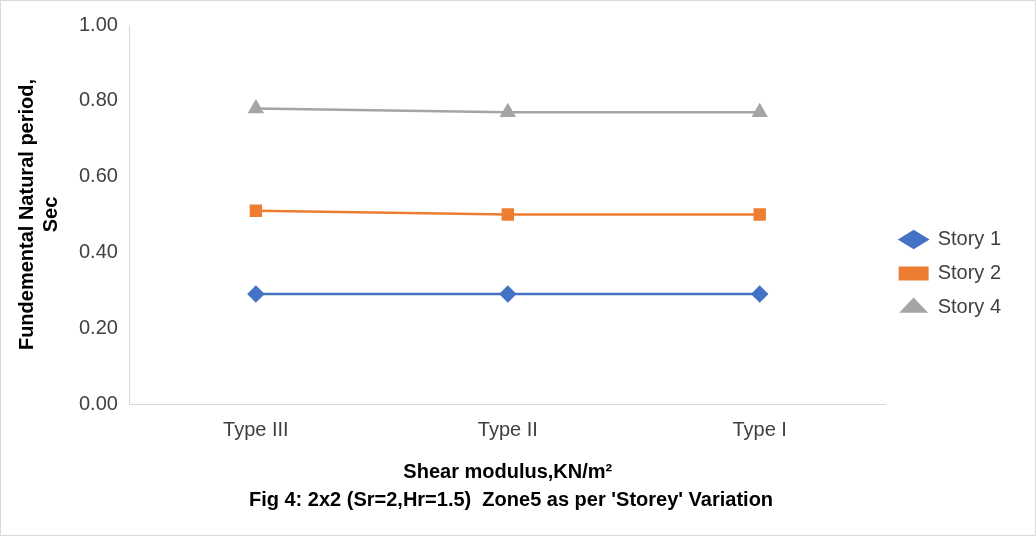 The image size is (1036, 536). What do you see at coordinates (508, 470) in the screenshot?
I see `x-axis-title: Shear modulus,KN/m²` at bounding box center [508, 470].